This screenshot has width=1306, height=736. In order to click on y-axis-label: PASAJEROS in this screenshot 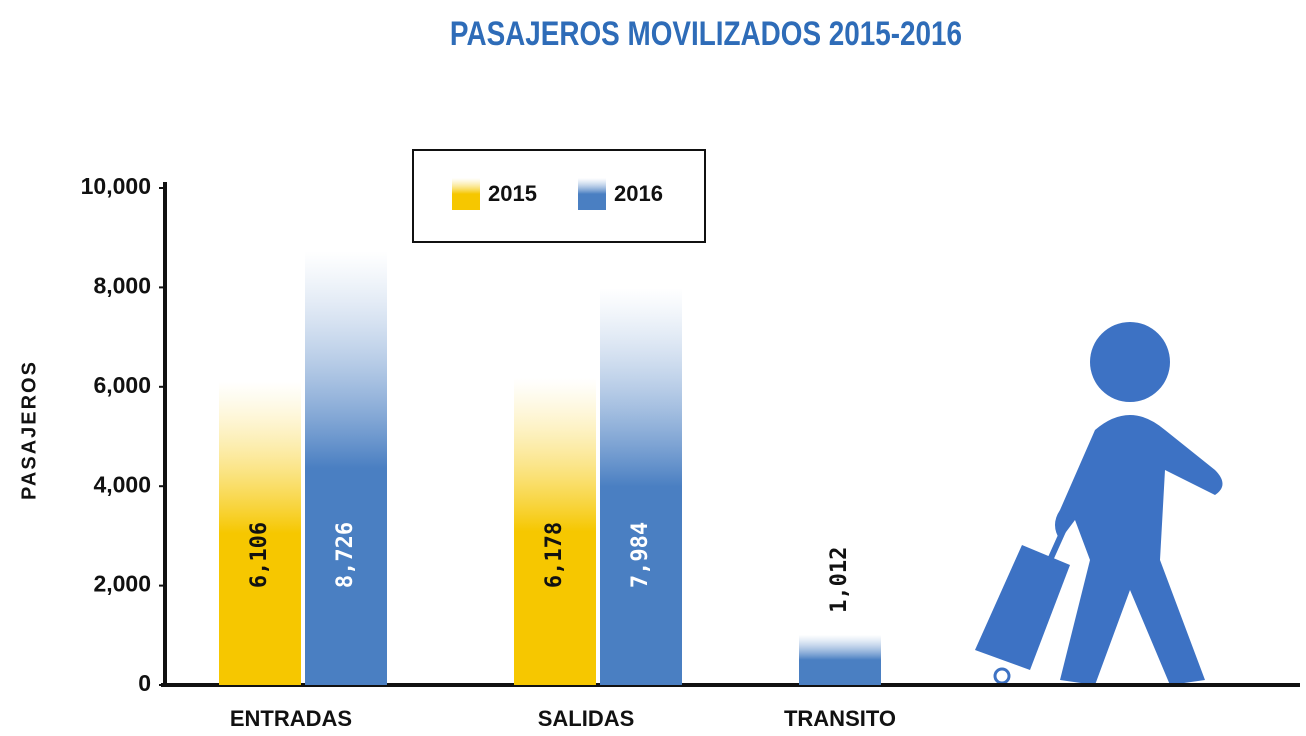, I will do `click(29, 430)`.